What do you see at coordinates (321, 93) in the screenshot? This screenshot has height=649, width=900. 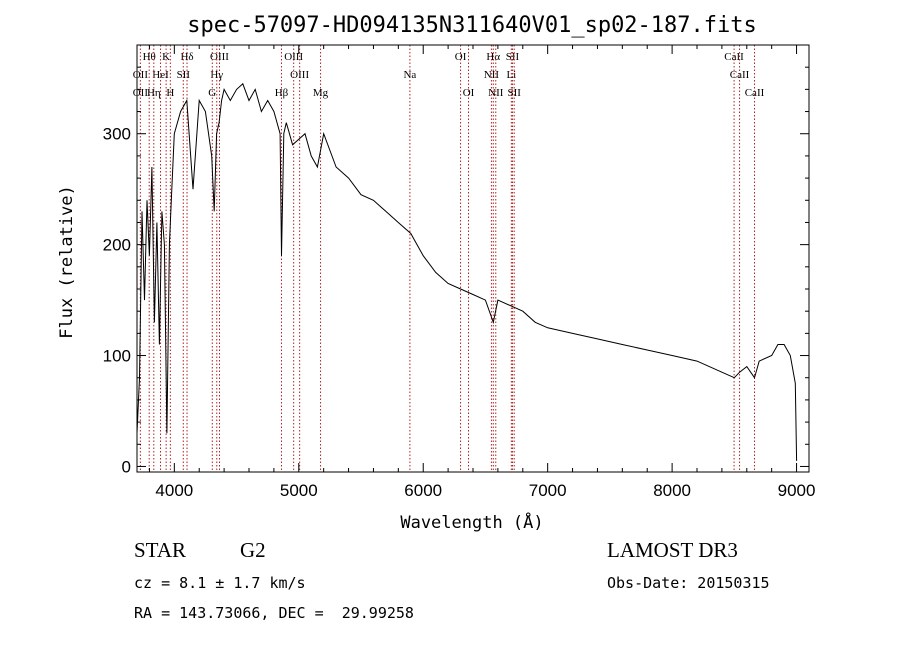 I see `line-label-mg: Mg` at bounding box center [321, 93].